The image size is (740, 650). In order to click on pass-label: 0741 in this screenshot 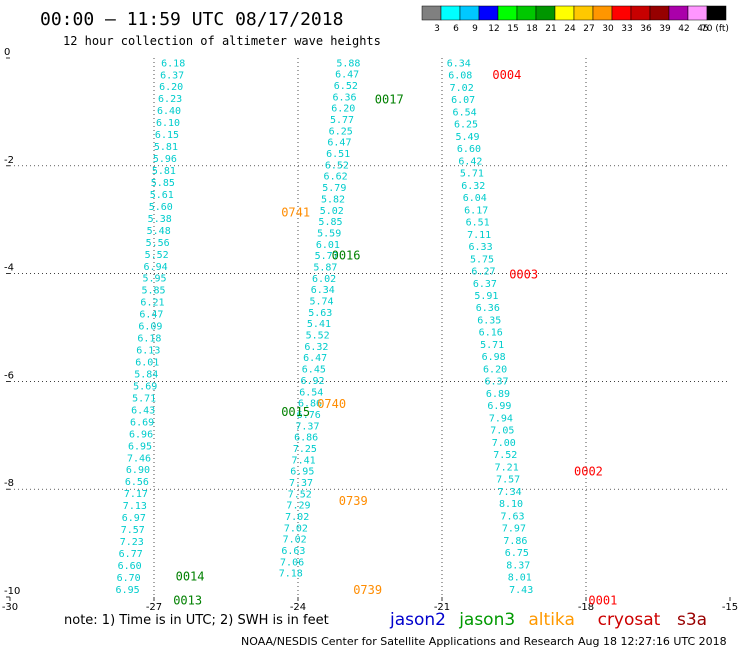, I will do `click(295, 213)`.